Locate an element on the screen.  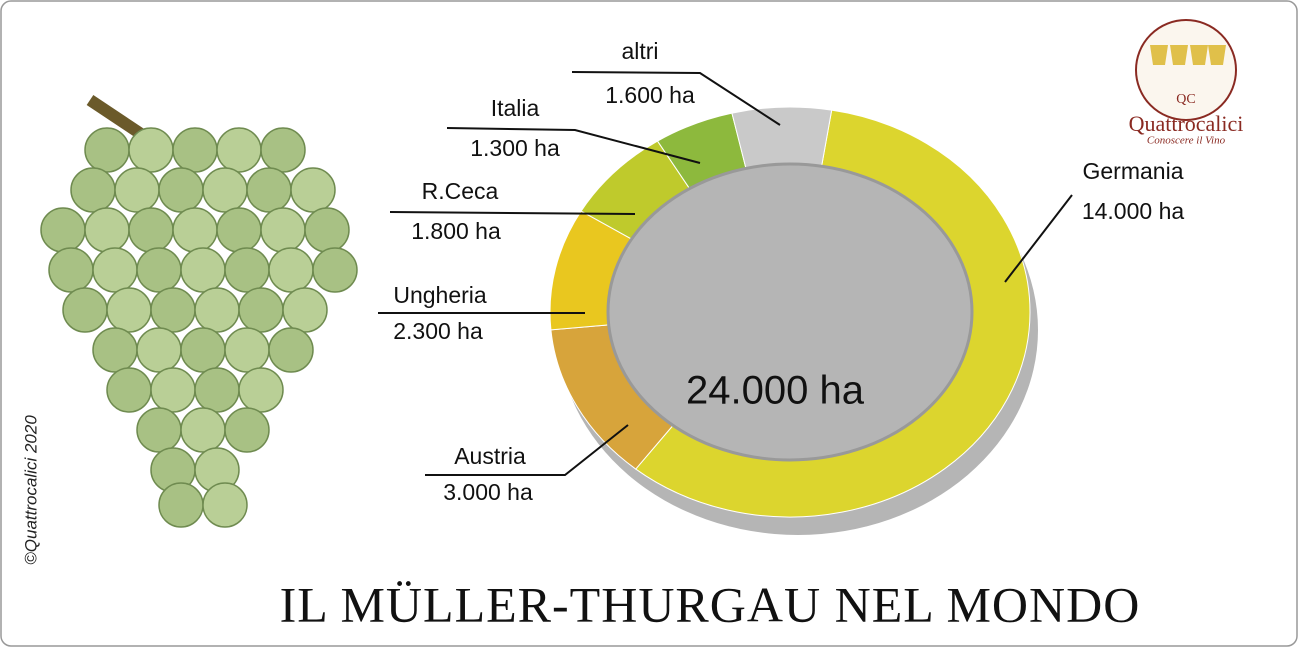
category-label: Germania is located at coordinates (1133, 171).